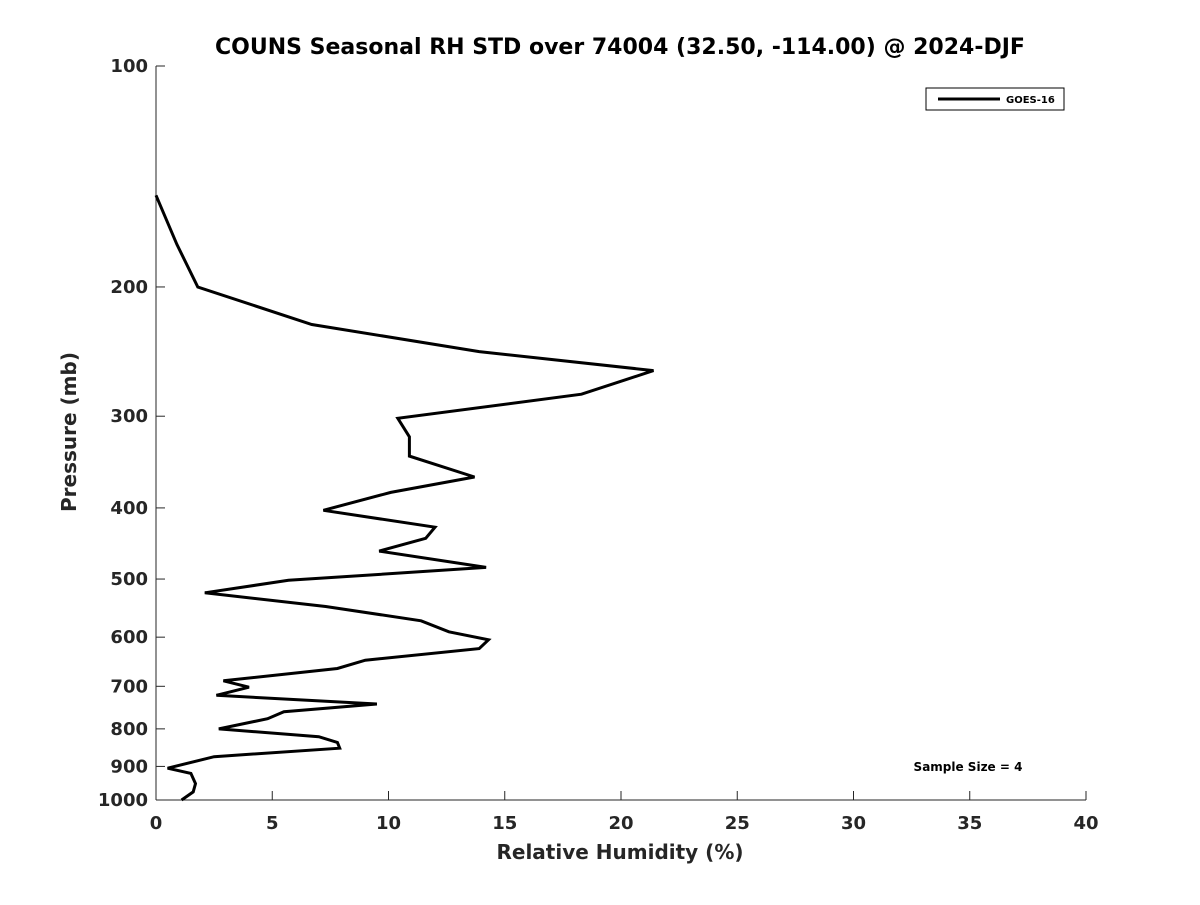 The image size is (1200, 905). What do you see at coordinates (272, 823) in the screenshot?
I see `x-tick-label: 5` at bounding box center [272, 823].